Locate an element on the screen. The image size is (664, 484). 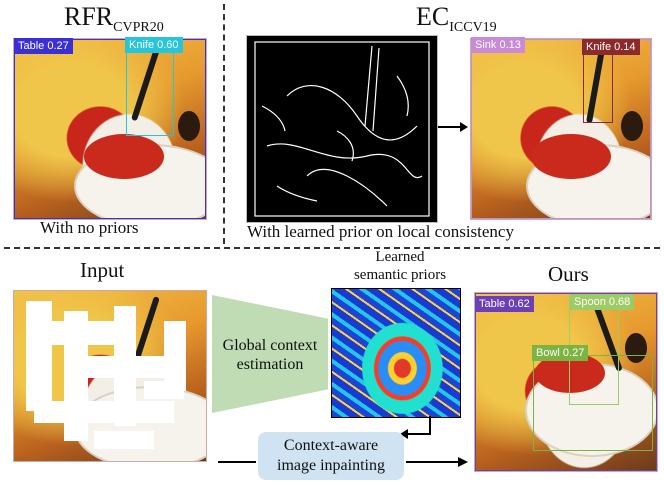
edge-lines is located at coordinates (342, 129).